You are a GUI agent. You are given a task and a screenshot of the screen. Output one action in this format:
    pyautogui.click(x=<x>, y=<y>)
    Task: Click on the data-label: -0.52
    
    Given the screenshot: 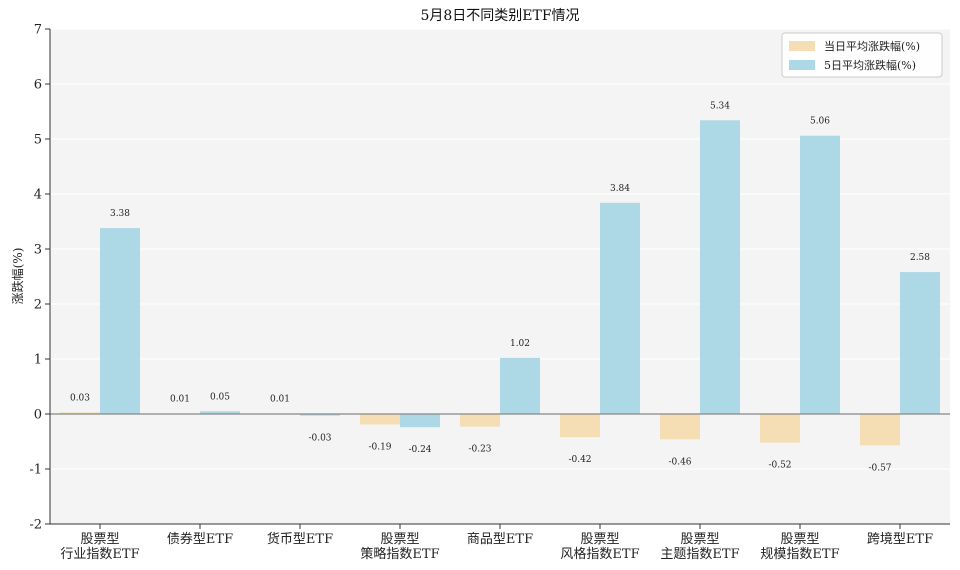 What is the action you would take?
    pyautogui.click(x=779, y=466)
    